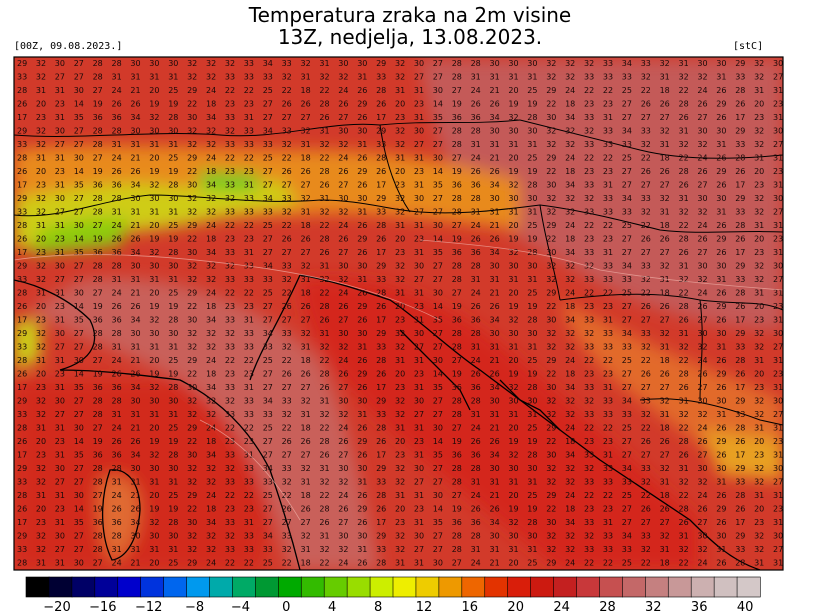  Describe the element at coordinates (725, 587) in the screenshot. I see `legend-swatch` at that location.